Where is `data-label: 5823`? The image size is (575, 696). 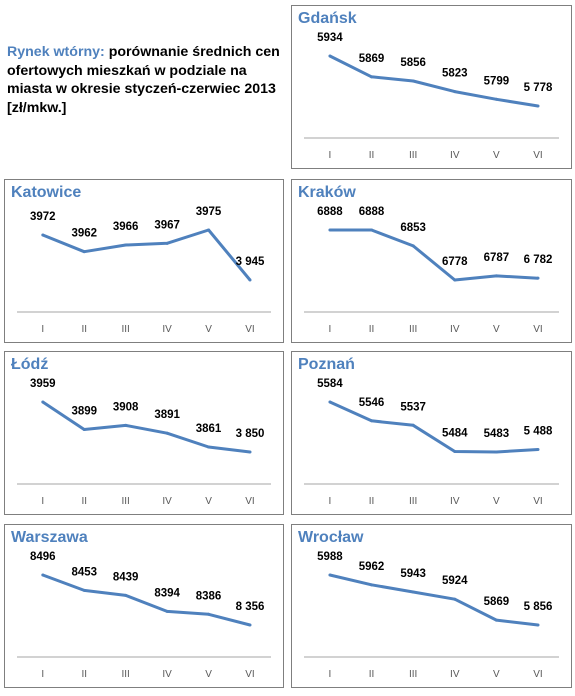 data-label: 5823 is located at coordinates (455, 74).